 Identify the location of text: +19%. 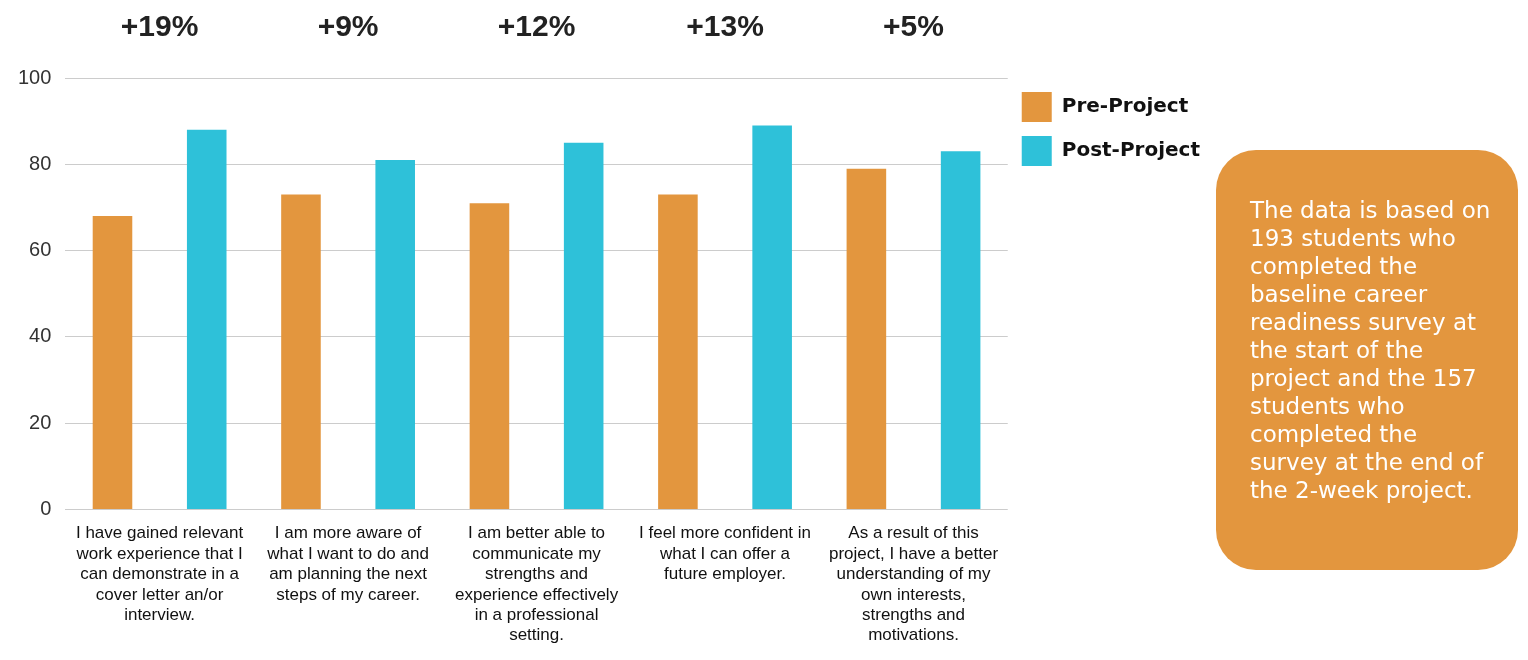
(159, 26).